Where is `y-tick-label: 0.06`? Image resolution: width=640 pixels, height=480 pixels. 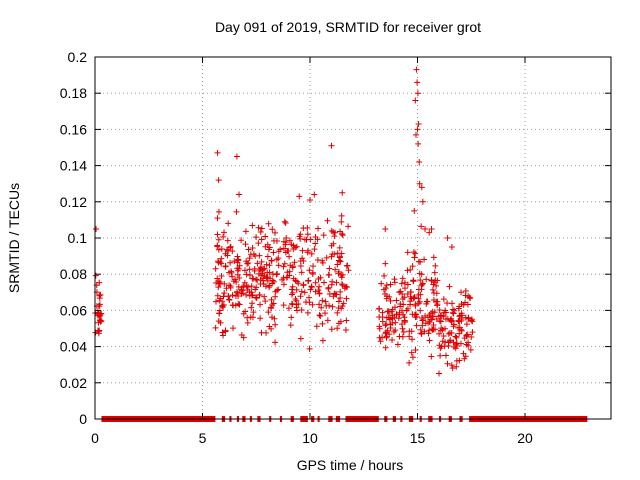
y-tick-label: 0.06 is located at coordinates (73, 310).